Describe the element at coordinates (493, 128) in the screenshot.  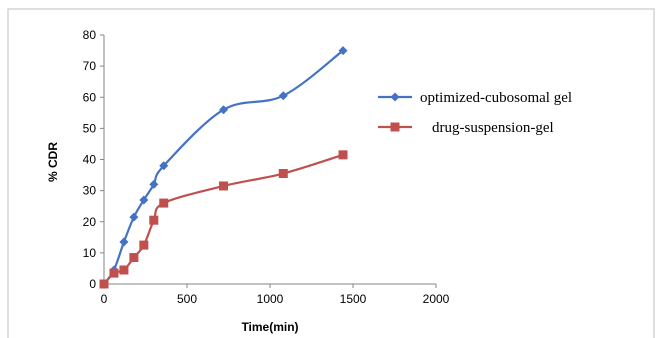
I see `legend-label: drug-suspension-gel` at that location.